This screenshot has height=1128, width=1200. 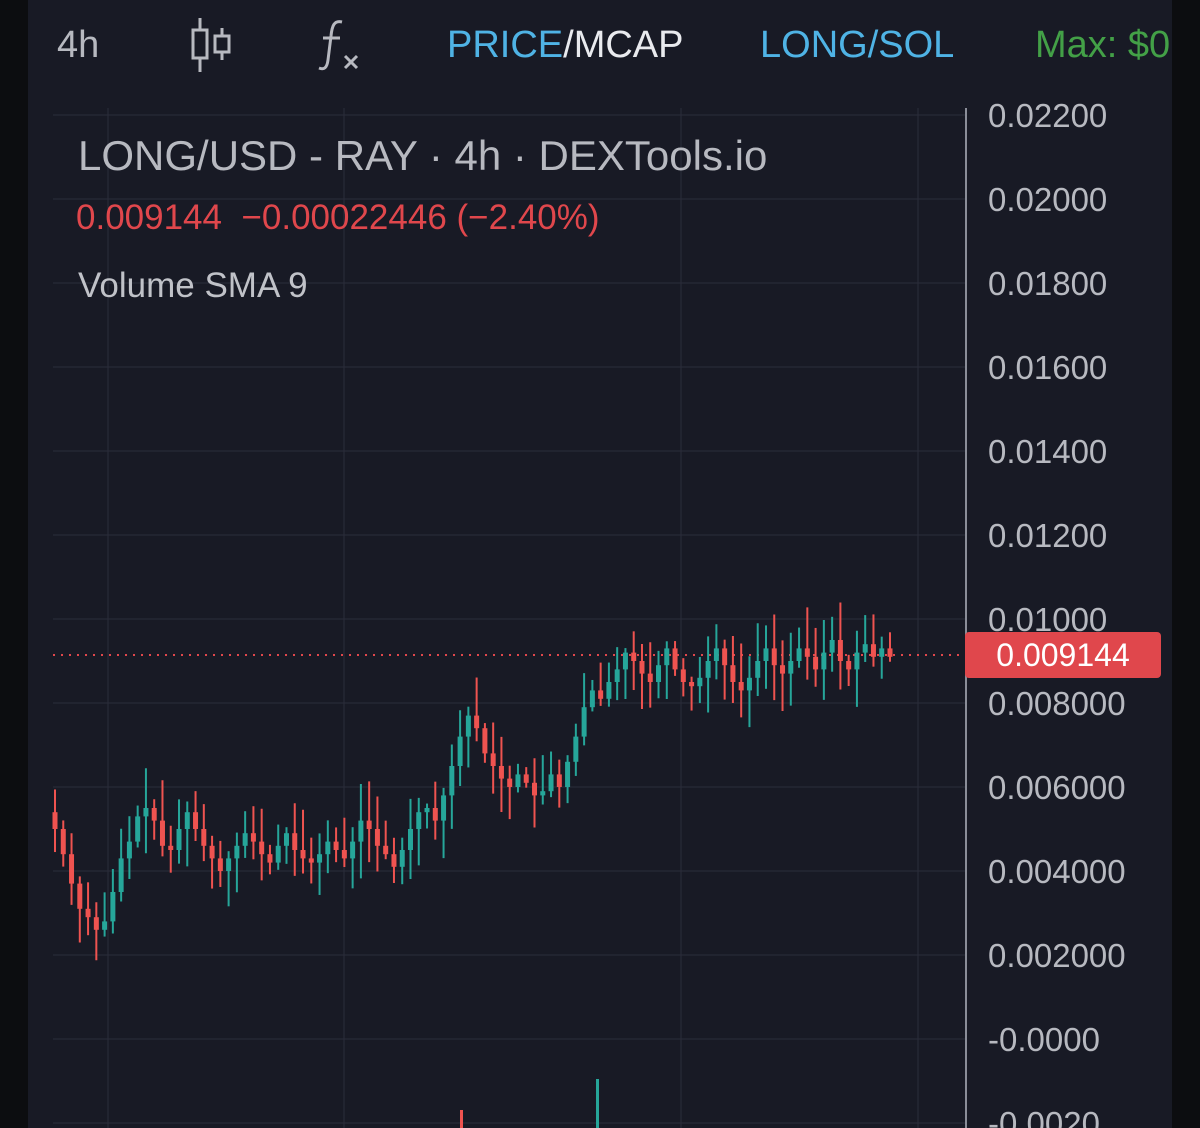 I want to click on function-icon, so click(x=341, y=45).